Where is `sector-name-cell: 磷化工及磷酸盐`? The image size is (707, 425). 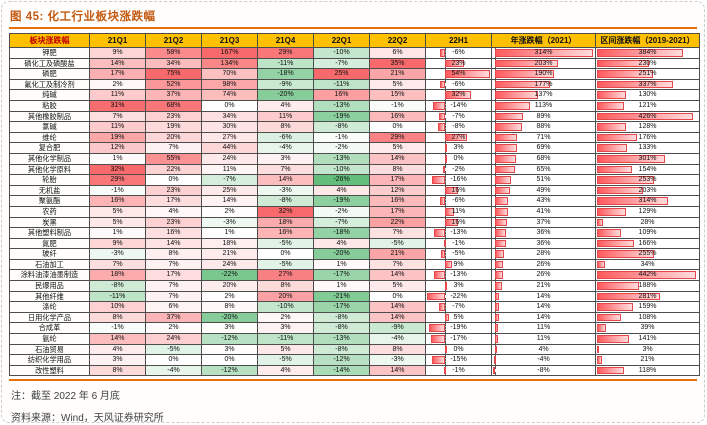 sector-name-cell: 磷化工及磷酸盐 is located at coordinates (49, 63).